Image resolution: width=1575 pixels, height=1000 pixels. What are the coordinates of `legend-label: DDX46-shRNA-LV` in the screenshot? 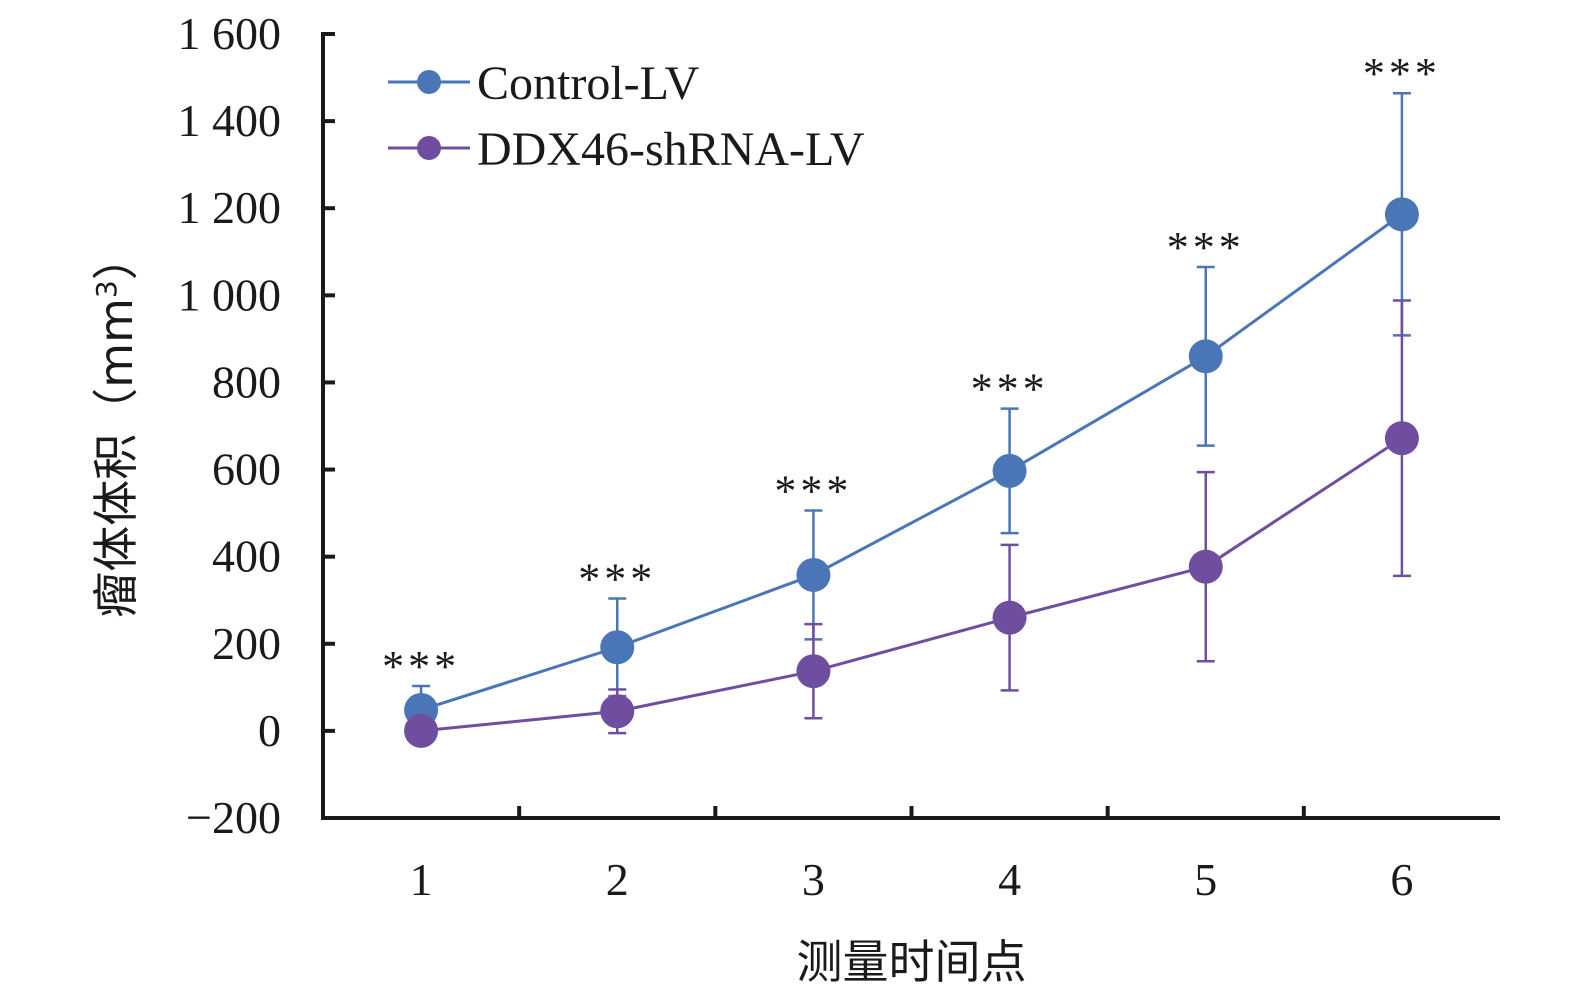 It's located at (671, 149).